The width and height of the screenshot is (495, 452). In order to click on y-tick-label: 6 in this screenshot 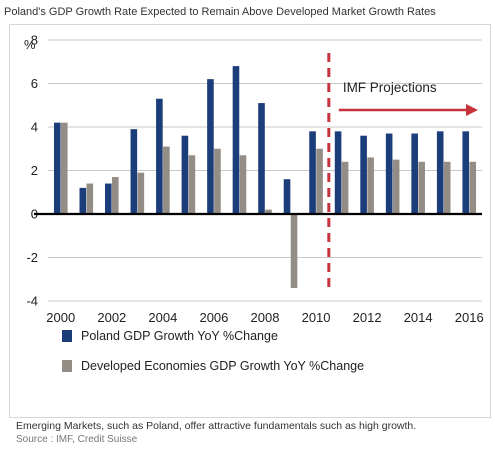, I will do `click(34, 83)`.